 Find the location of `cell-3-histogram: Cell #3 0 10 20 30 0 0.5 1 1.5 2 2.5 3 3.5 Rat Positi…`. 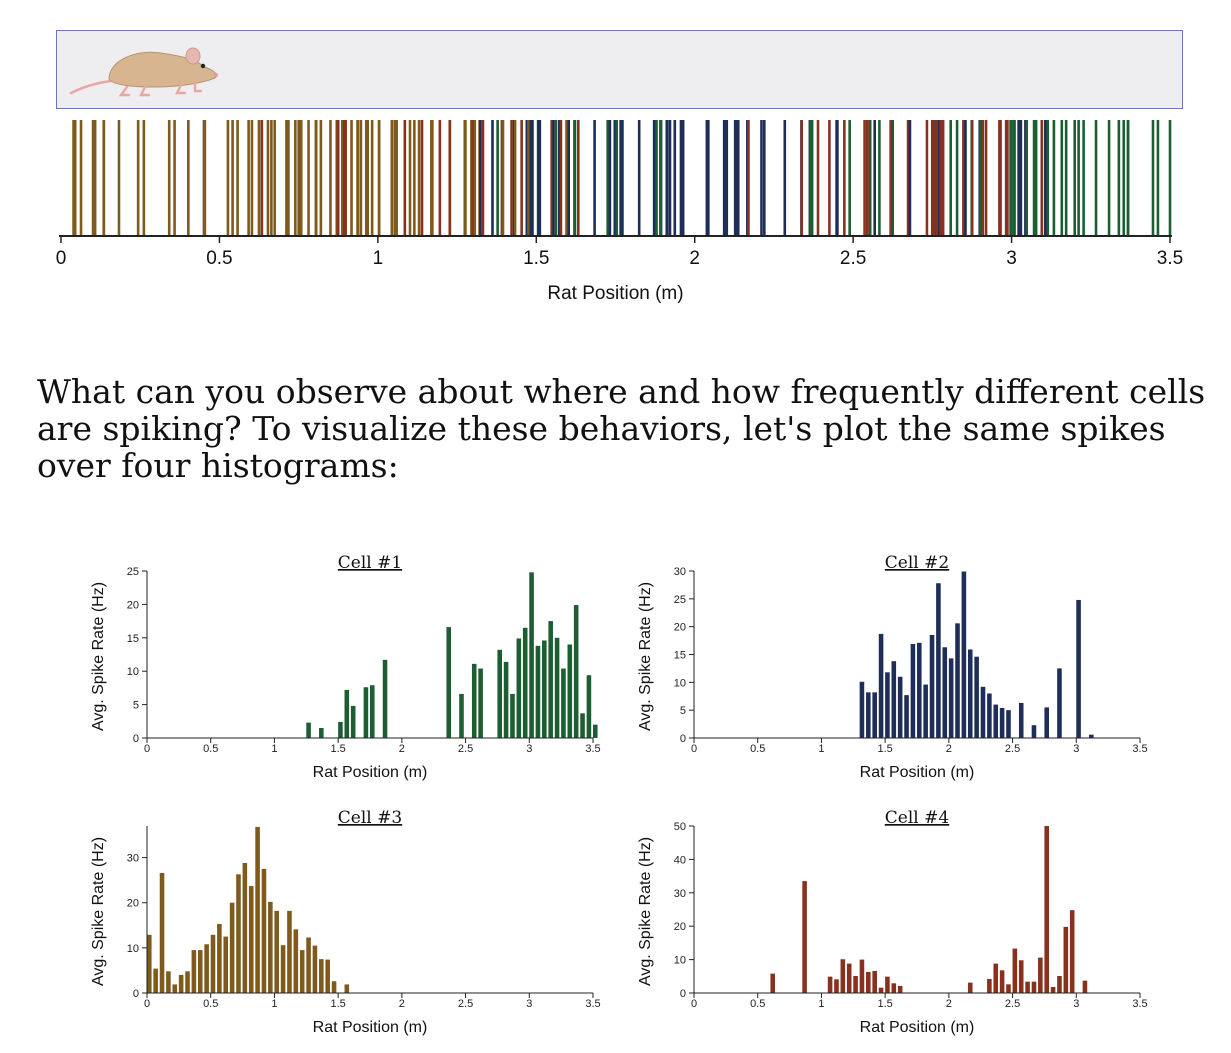

cell-3-histogram: Cell #3 0 10 20 30 0 0.5 1 1.5 2 2.5 3 3.5 Rat Positi… is located at coordinates (345, 922).